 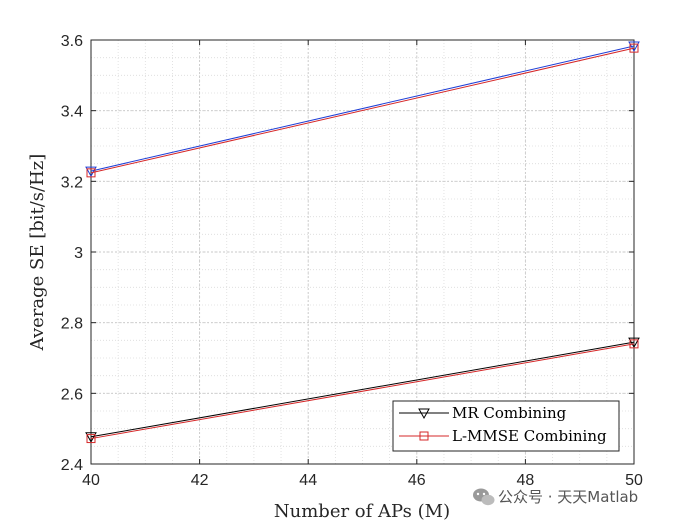 What do you see at coordinates (72, 182) in the screenshot?
I see `y-tick-label: 3.2` at bounding box center [72, 182].